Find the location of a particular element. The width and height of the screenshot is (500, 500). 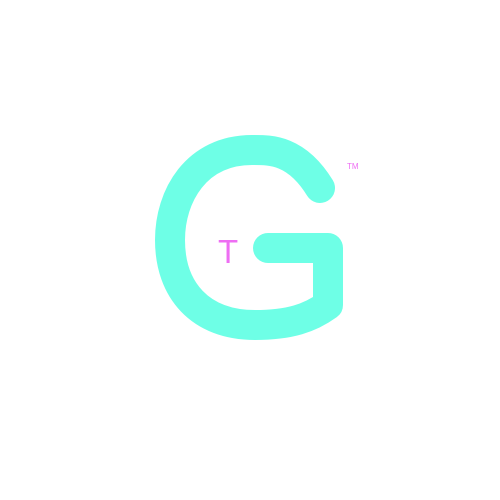

logo-inner-letter: T is located at coordinates (228, 251).